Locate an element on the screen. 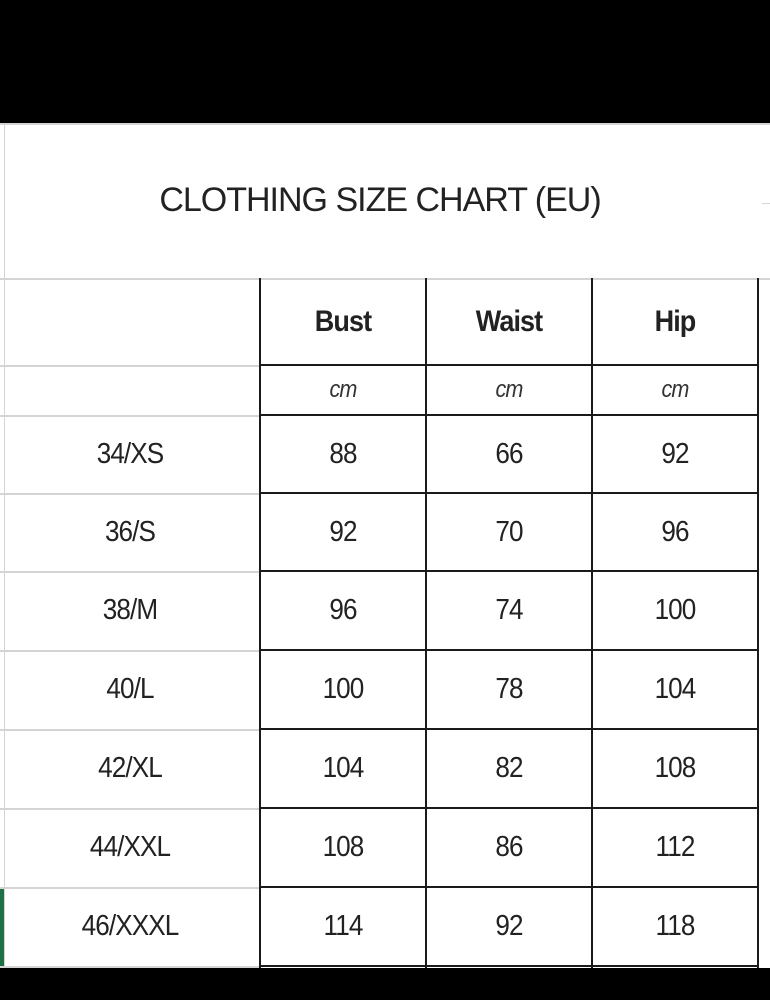 The height and width of the screenshot is (1000, 770). measurement-cell: 78 is located at coordinates (509, 689).